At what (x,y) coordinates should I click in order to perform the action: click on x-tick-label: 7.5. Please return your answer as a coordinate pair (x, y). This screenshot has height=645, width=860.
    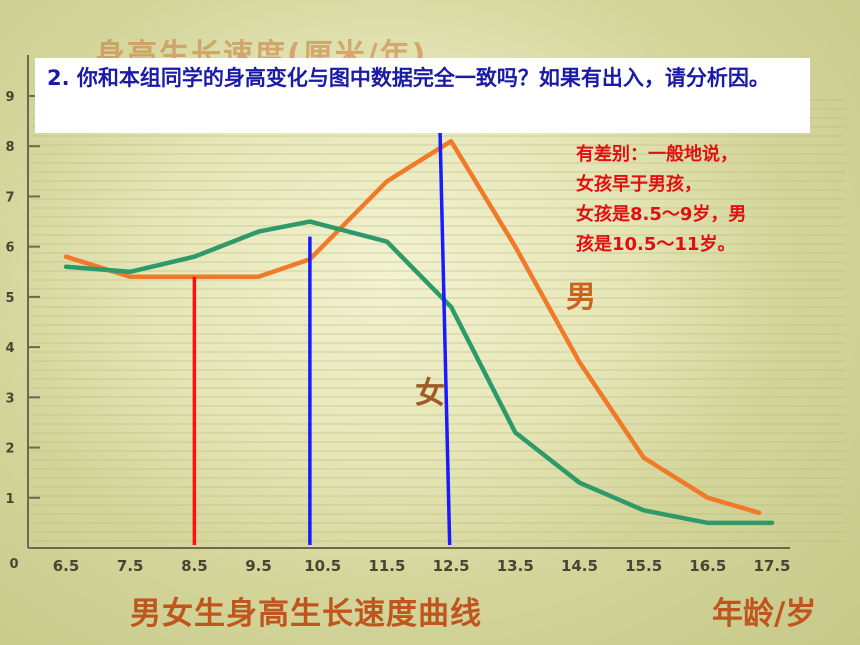
    Looking at the image, I should click on (130, 566).